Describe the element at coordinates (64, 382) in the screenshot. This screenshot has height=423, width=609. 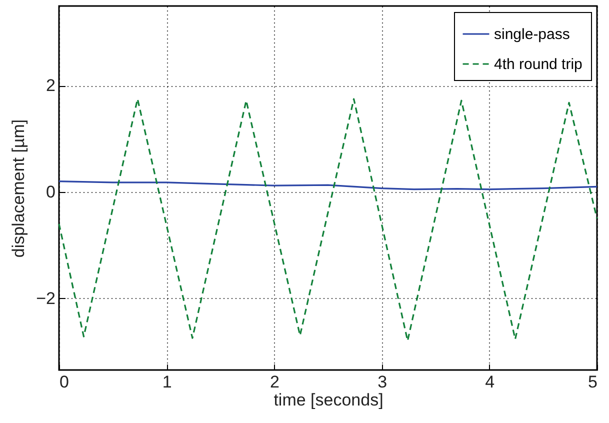
I see `x-tick-label: 0` at that location.